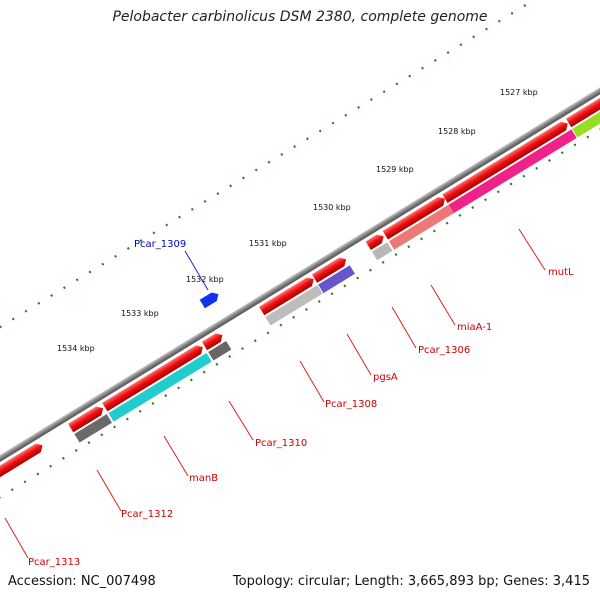 Image resolution: width=600 pixels, height=600 pixels. What do you see at coordinates (82, 581) in the screenshot?
I see `accession-text: Accession: NC_007498` at bounding box center [82, 581].